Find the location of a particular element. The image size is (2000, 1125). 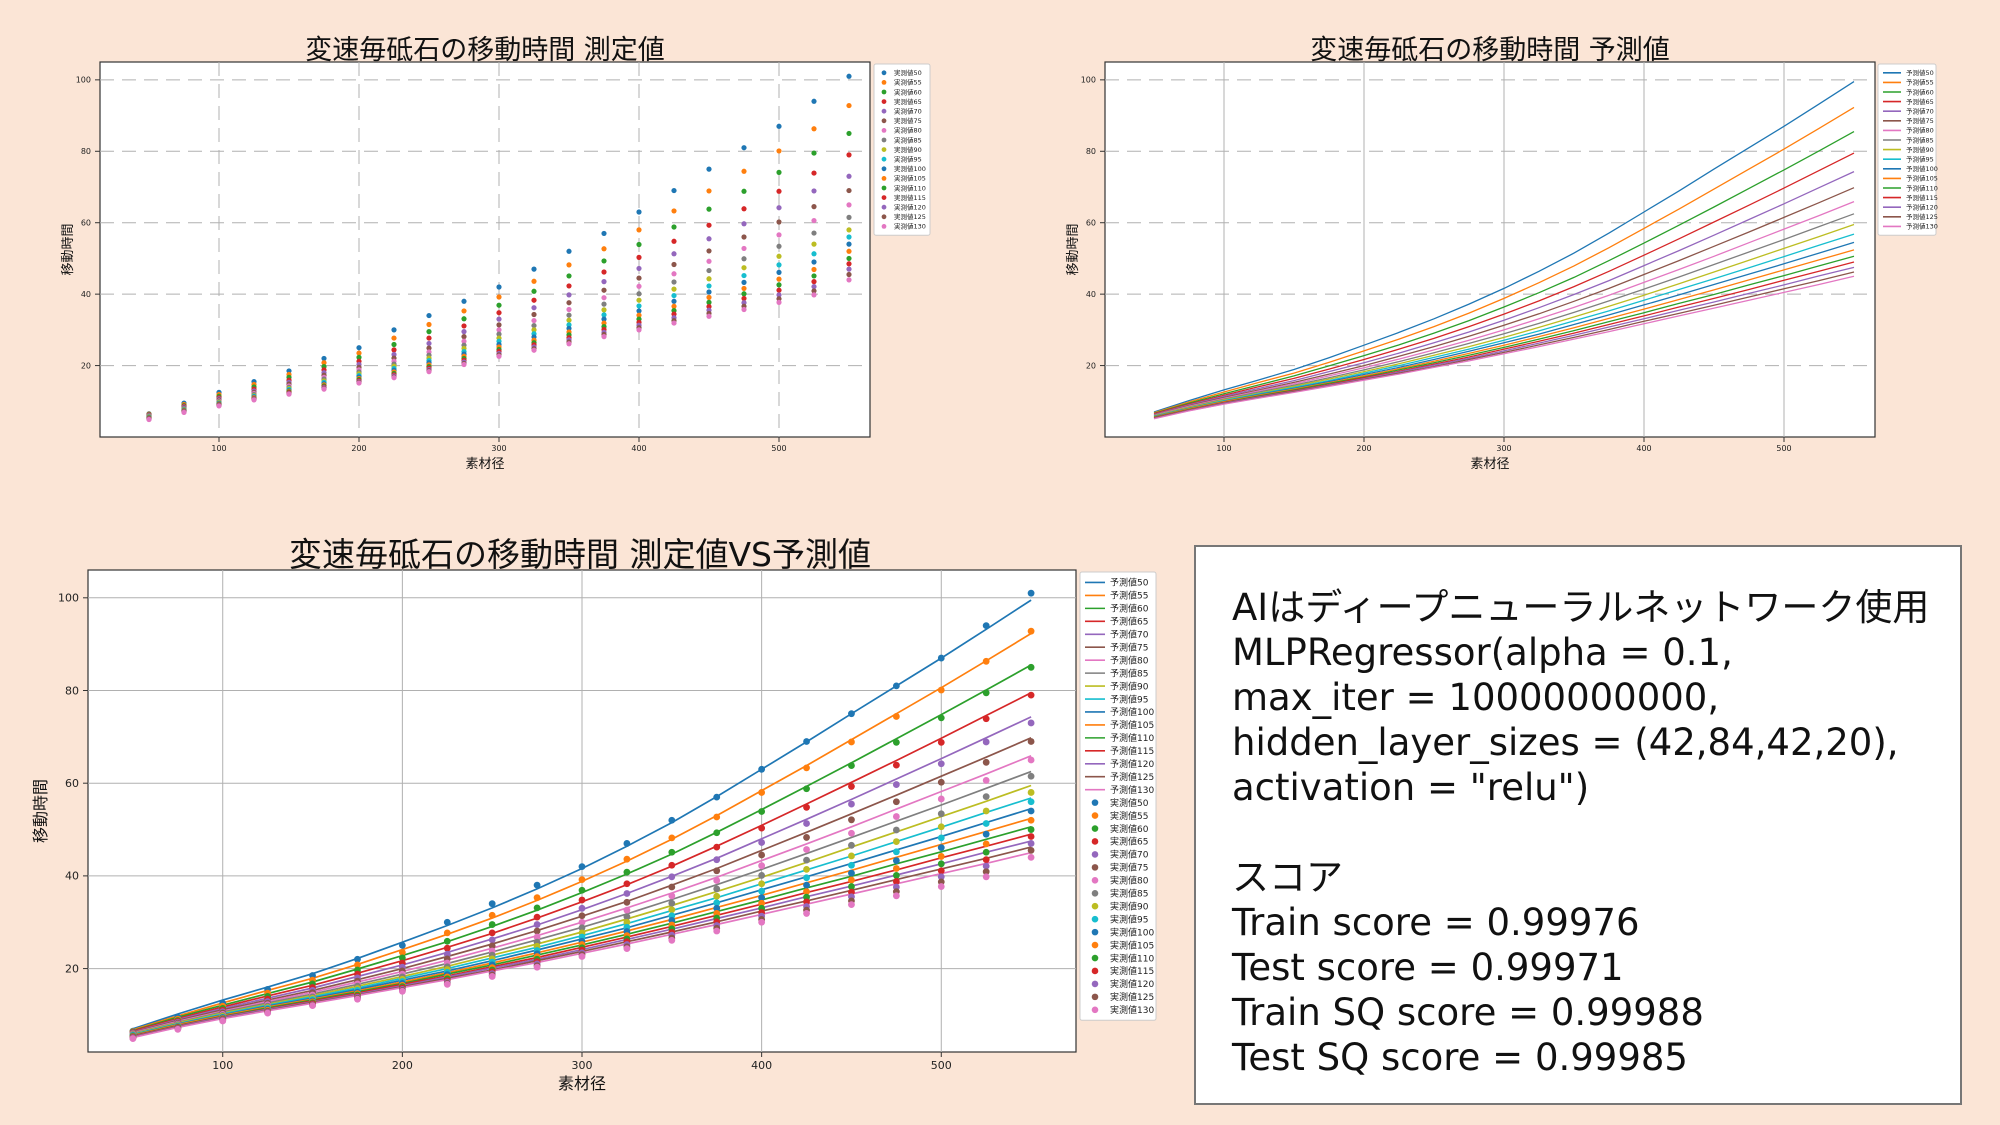

legend-label: 実測値125 is located at coordinates (910, 216).